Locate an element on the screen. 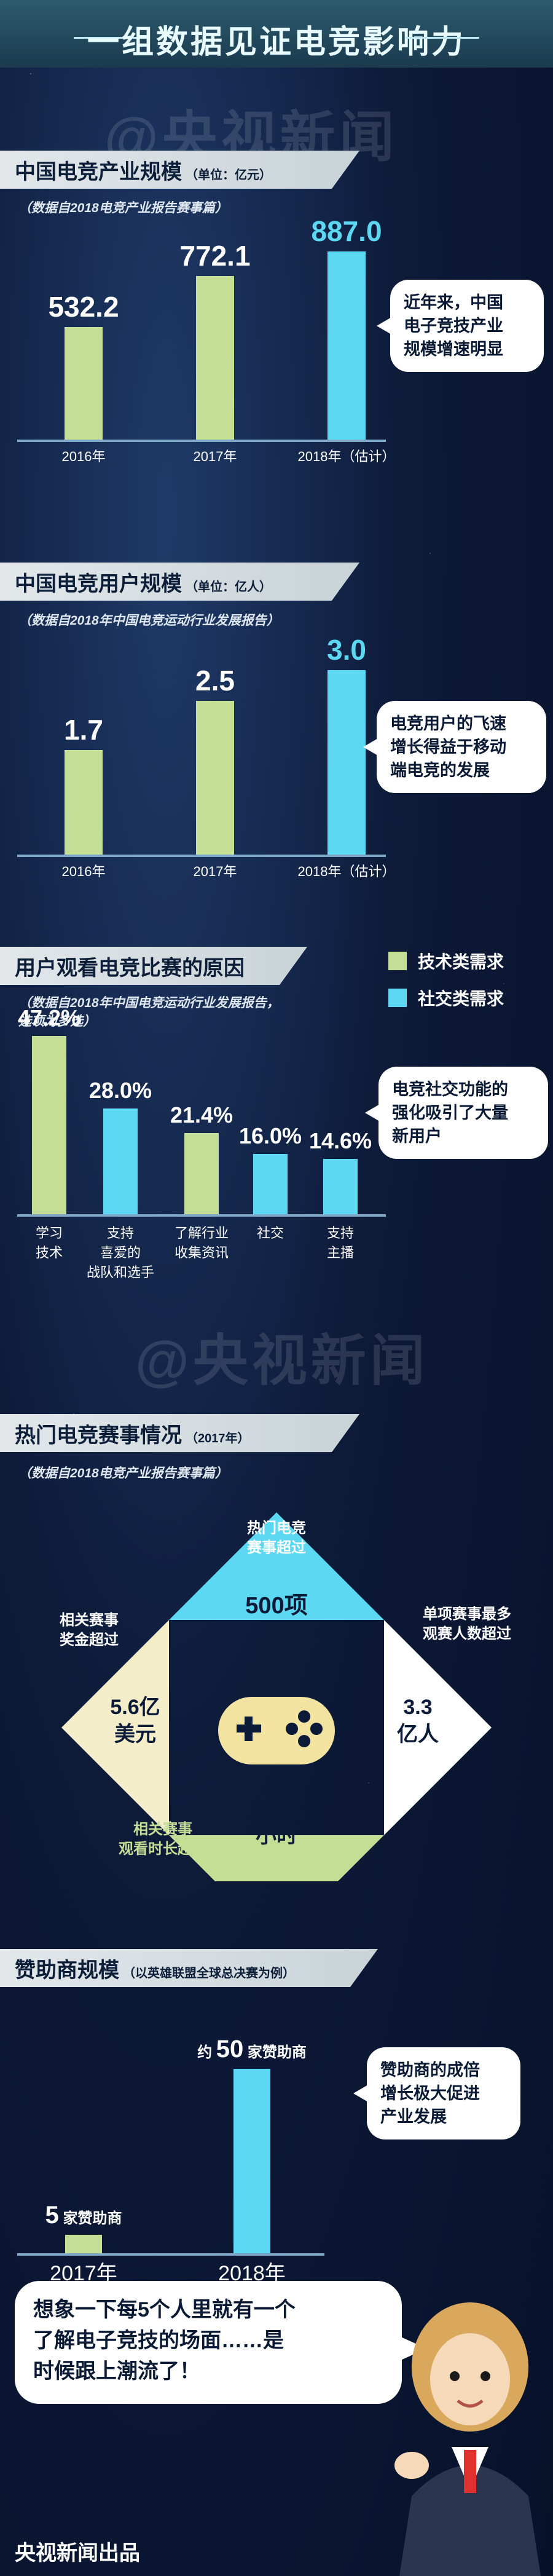 Image resolution: width=553 pixels, height=2576 pixels. users-title: 中国电竞用户规模 is located at coordinates (98, 584).